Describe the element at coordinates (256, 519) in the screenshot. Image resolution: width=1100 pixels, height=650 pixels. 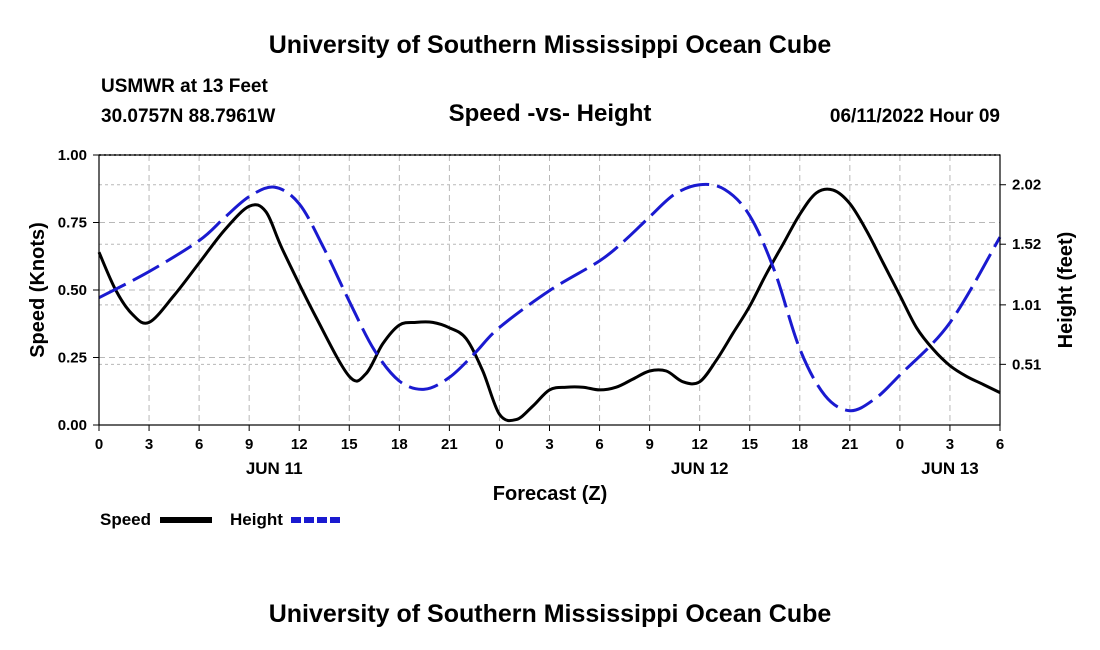
I see `legend-label-height: Height` at that location.